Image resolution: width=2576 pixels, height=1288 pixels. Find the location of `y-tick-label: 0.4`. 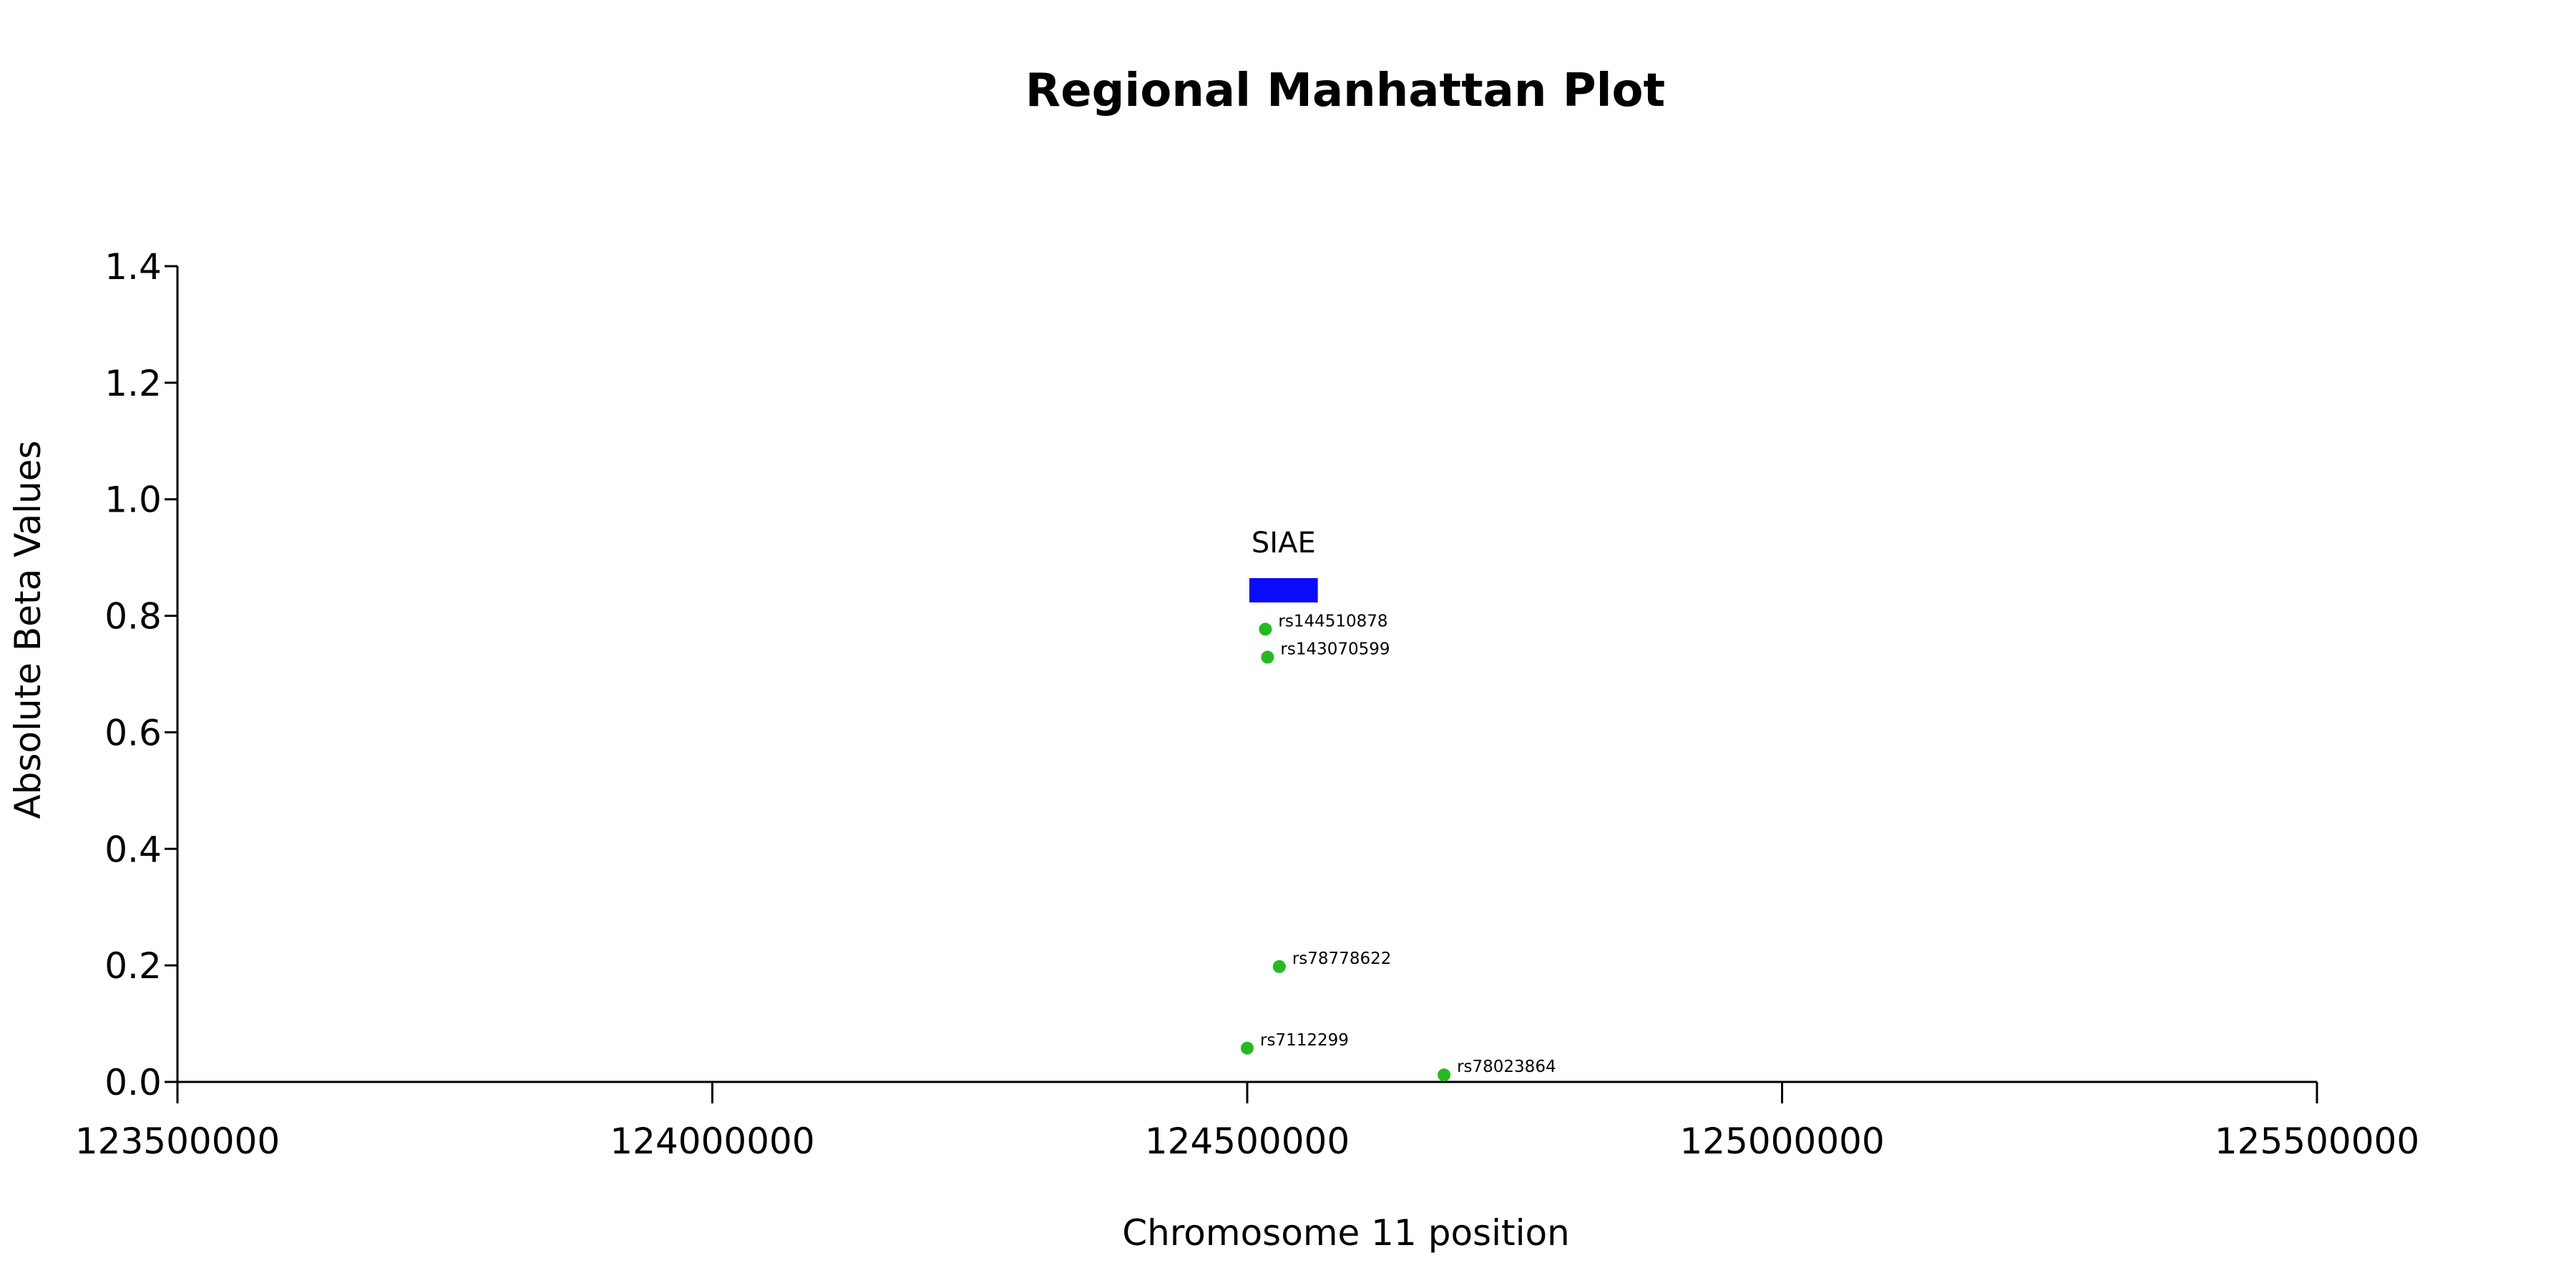

y-tick-label: 0.4 is located at coordinates (133, 849).